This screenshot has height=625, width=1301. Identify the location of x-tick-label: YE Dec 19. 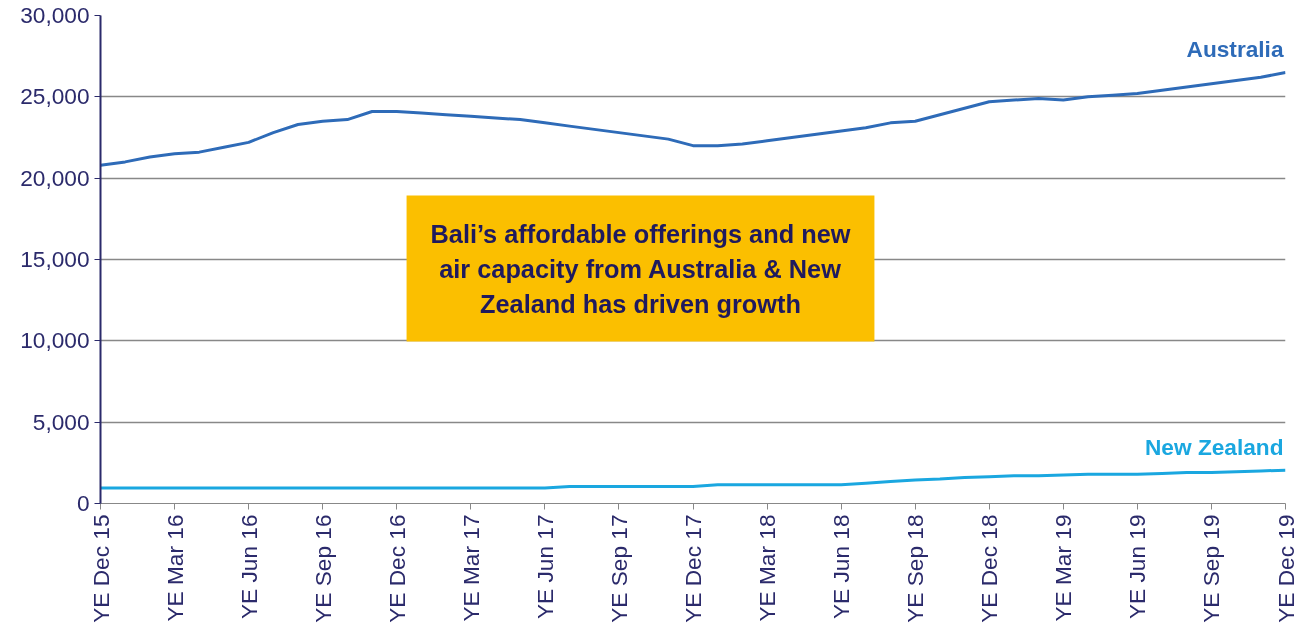
(1285, 568).